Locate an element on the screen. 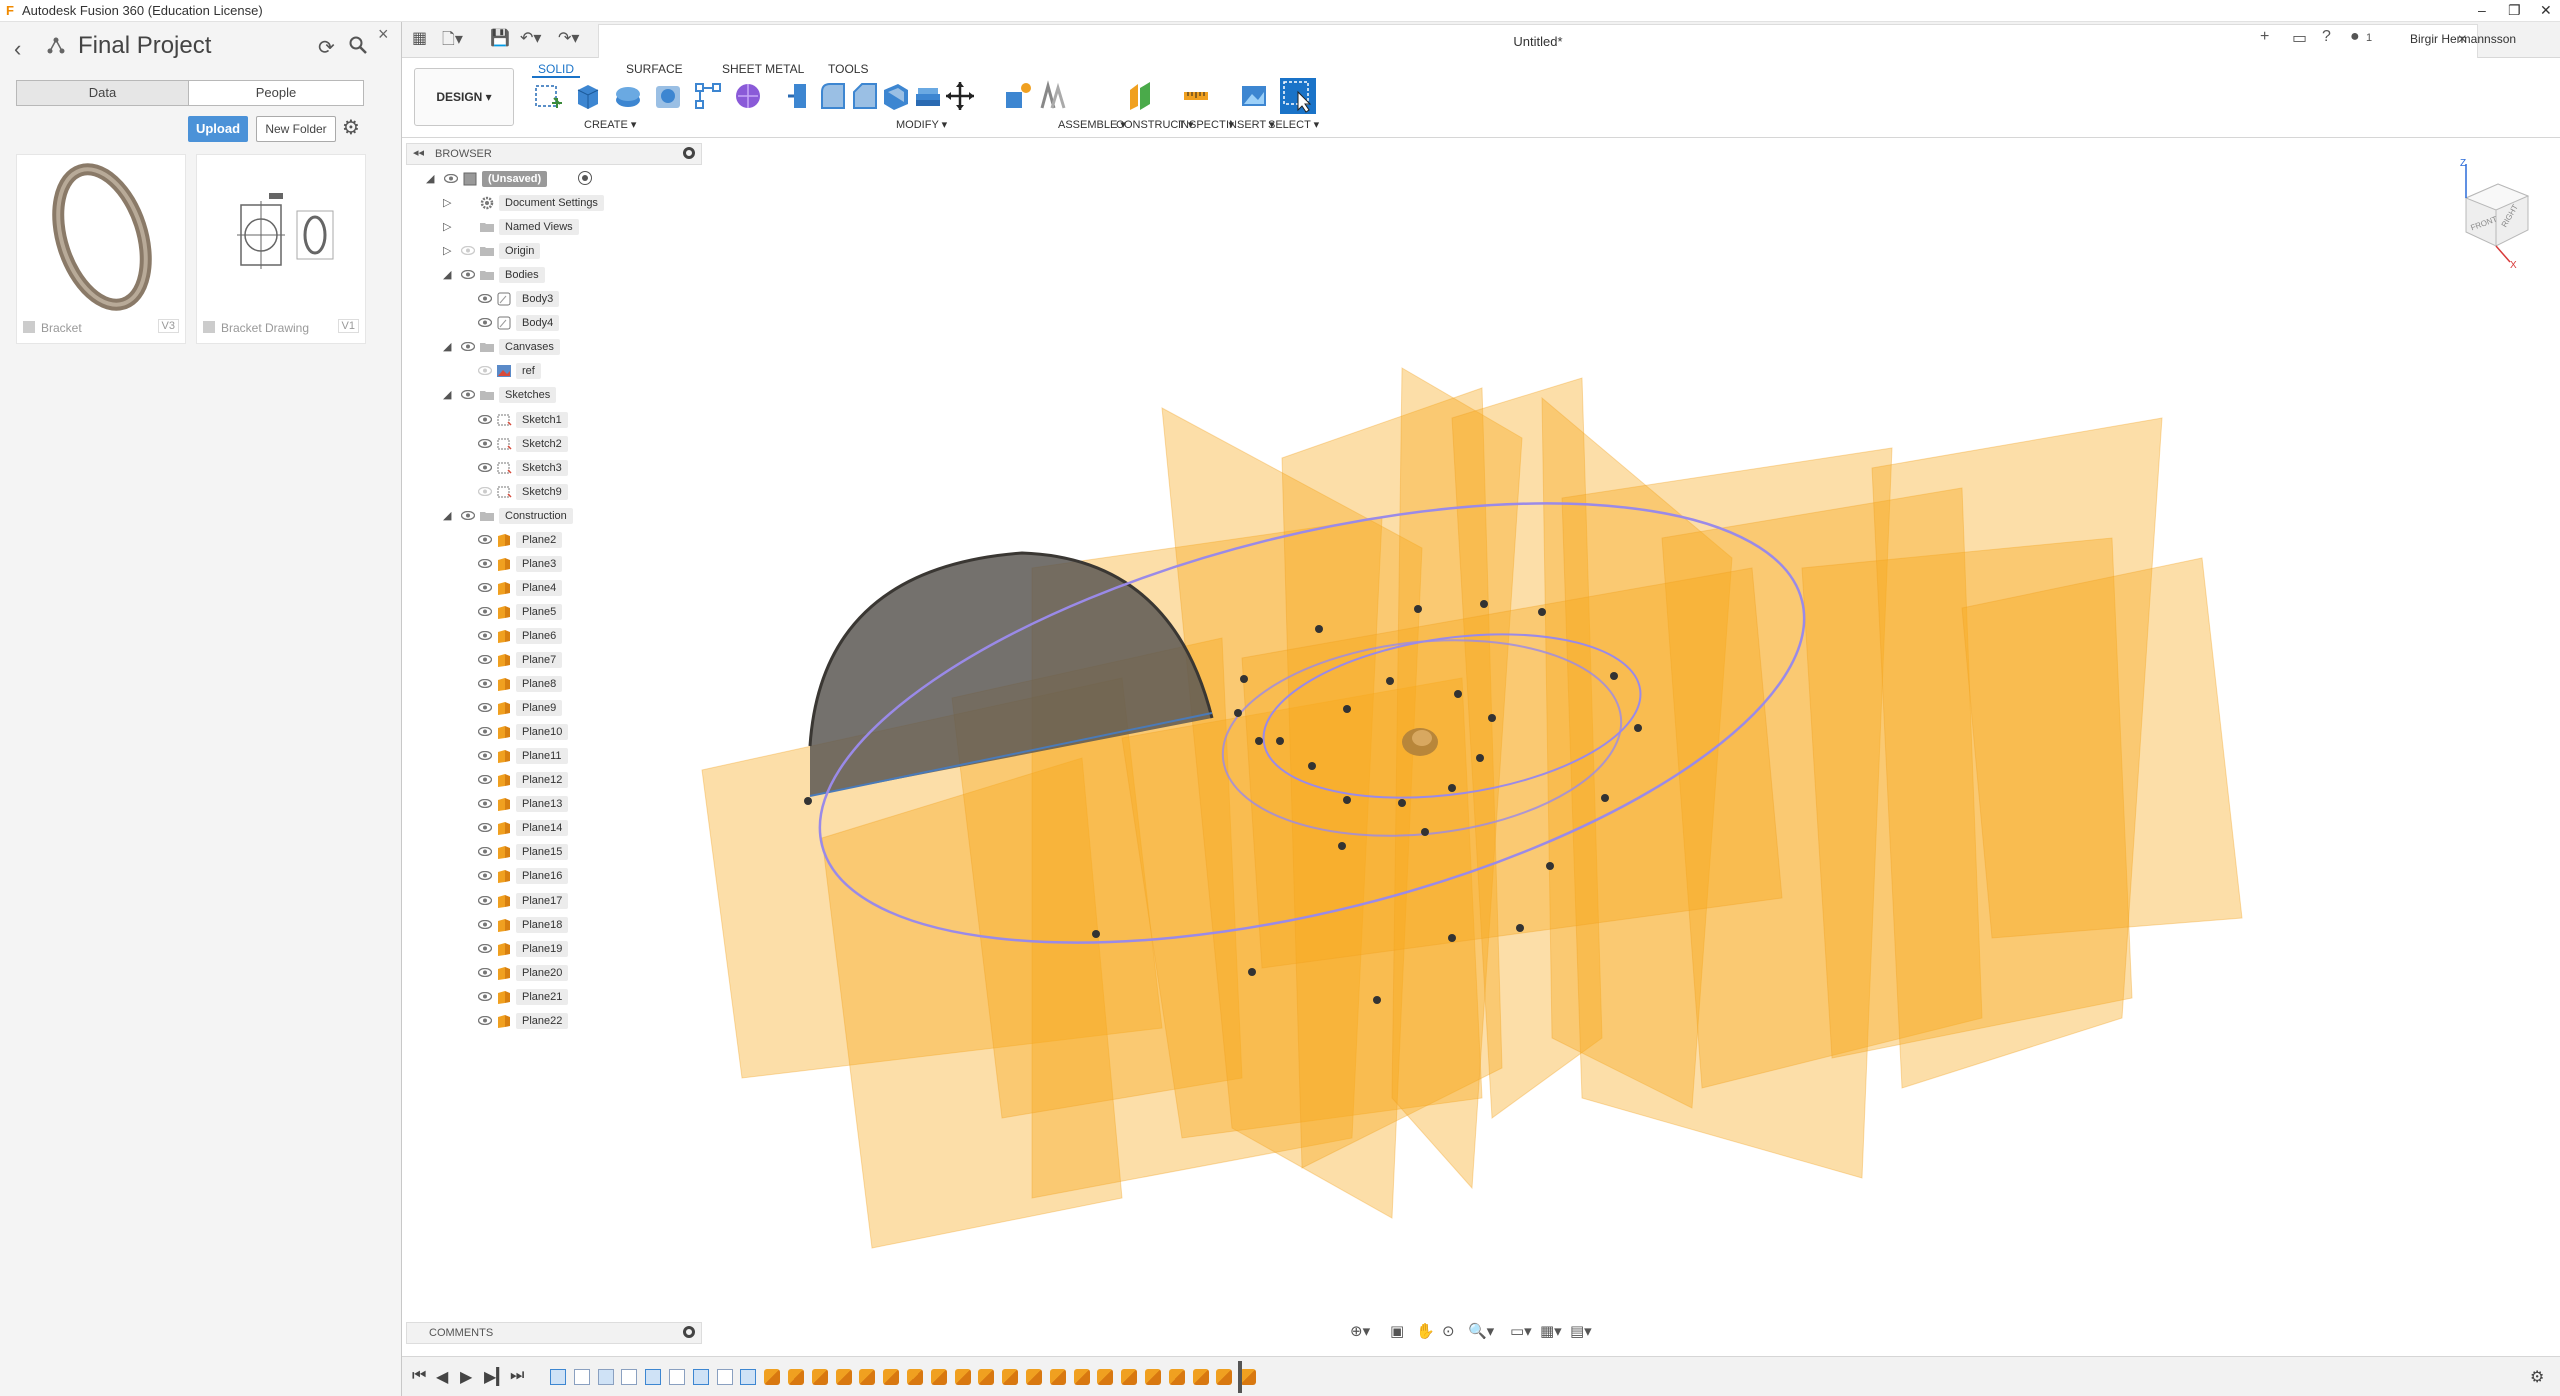 This screenshot has height=1396, width=2560. move-icon is located at coordinates (960, 96).